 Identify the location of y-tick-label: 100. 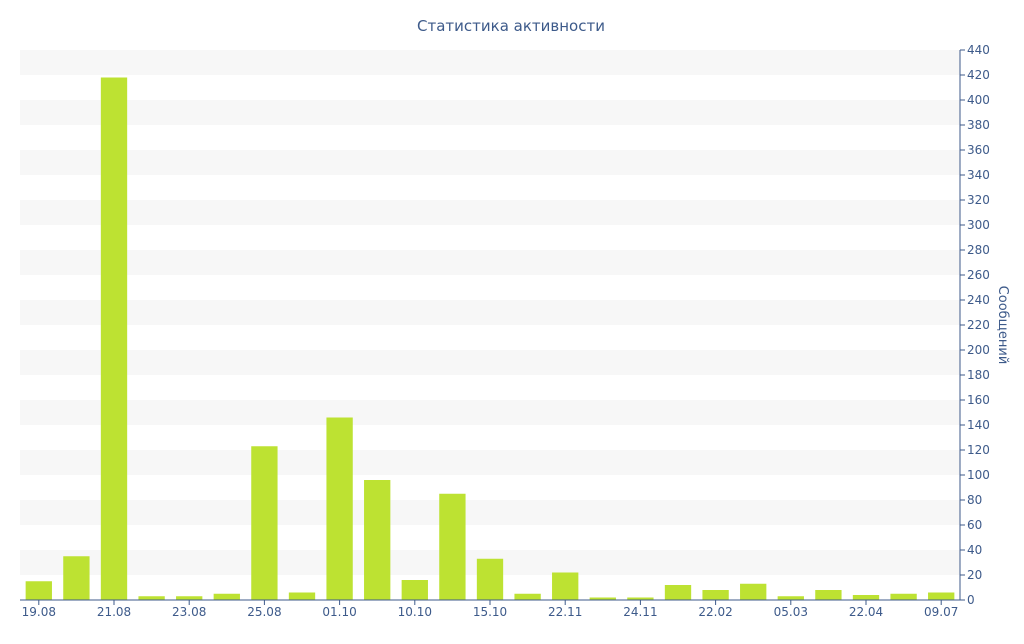
(978, 475).